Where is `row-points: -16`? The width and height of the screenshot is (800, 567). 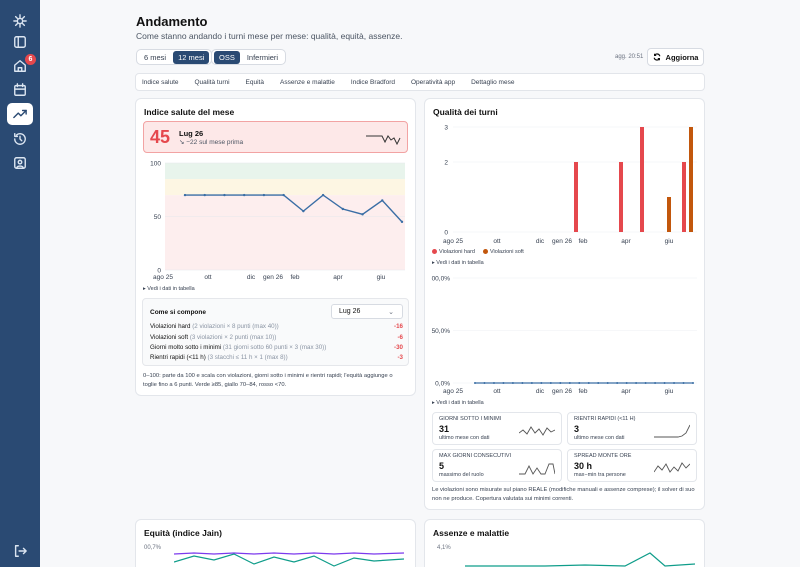 row-points: -16 is located at coordinates (398, 326).